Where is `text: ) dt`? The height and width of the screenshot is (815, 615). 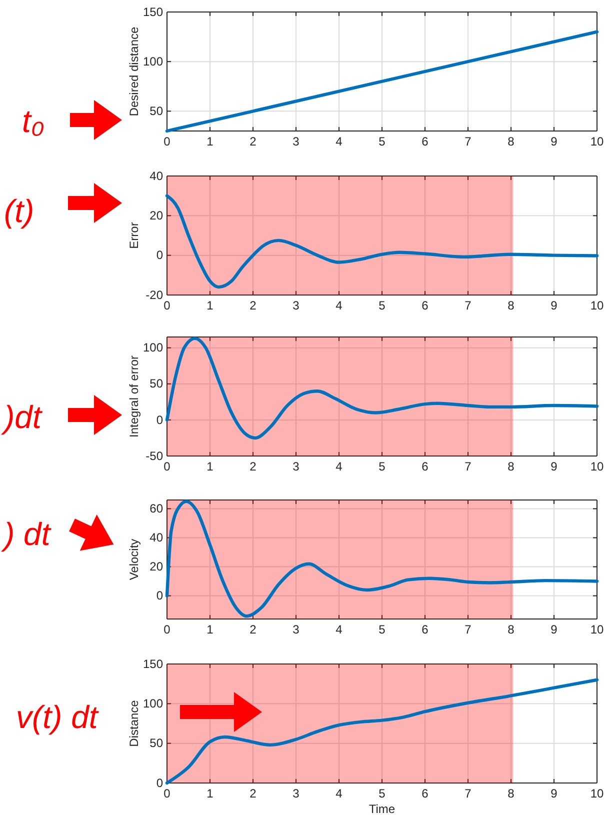 text: ) dt is located at coordinates (26, 534).